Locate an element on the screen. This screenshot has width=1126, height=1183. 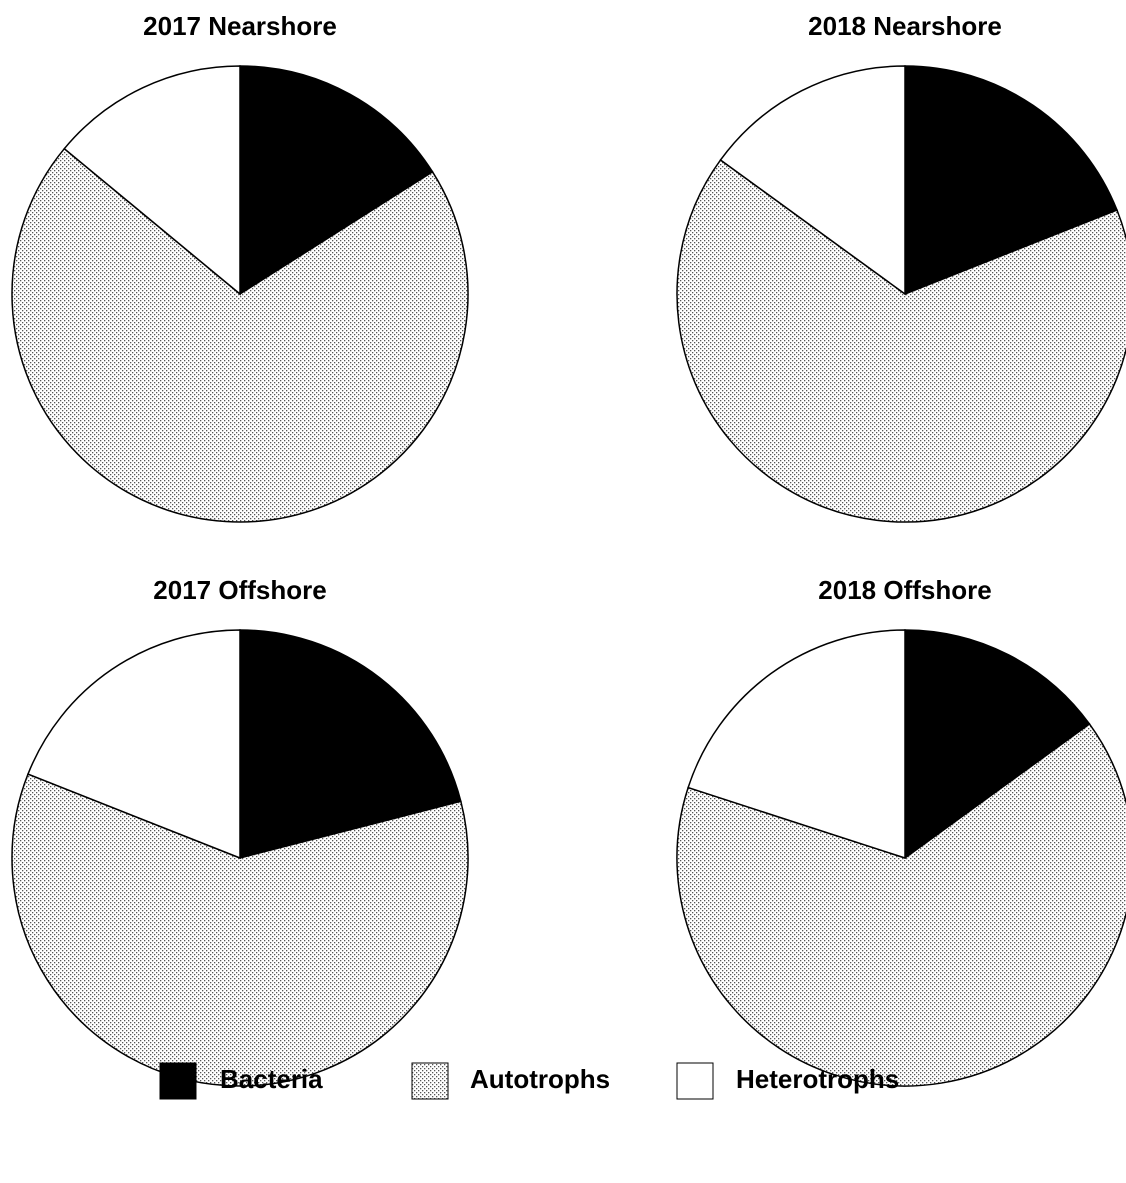
chart-title: 2017 Nearshore is located at coordinates (240, 26).